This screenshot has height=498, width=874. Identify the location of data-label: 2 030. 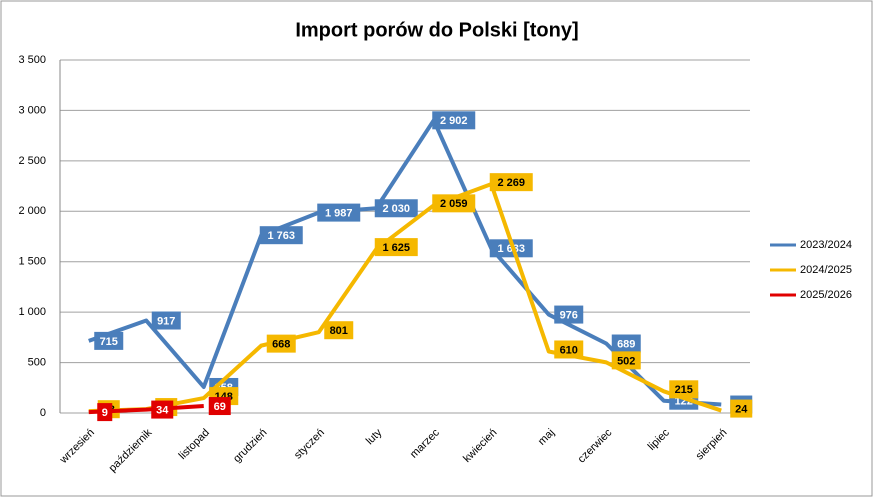
(396, 209).